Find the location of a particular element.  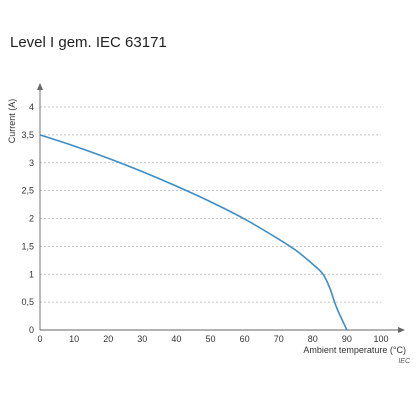

x-tick-label: 10 is located at coordinates (74, 339).